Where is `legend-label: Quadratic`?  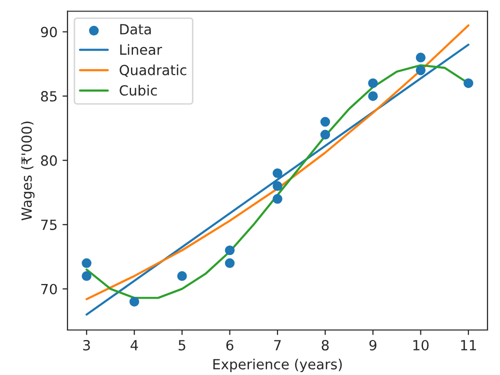
legend-label: Quadratic is located at coordinates (153, 70).